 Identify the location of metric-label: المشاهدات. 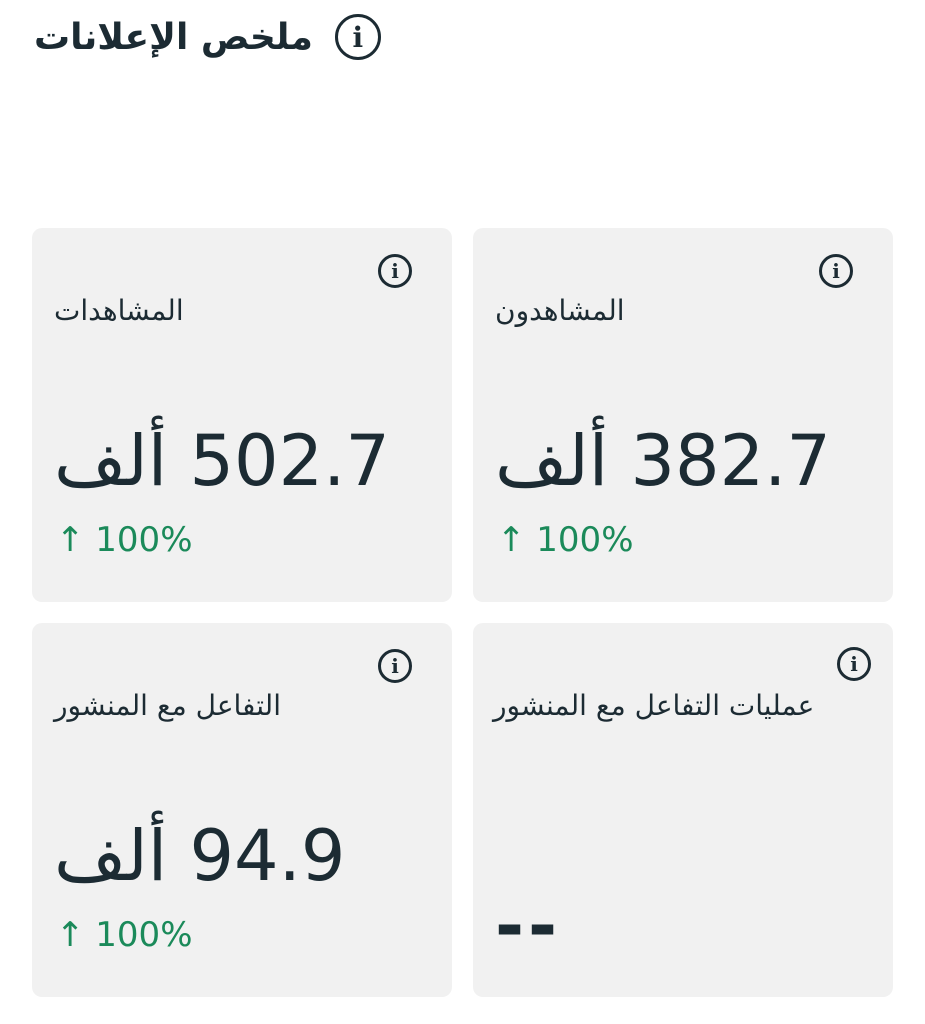
(119, 310).